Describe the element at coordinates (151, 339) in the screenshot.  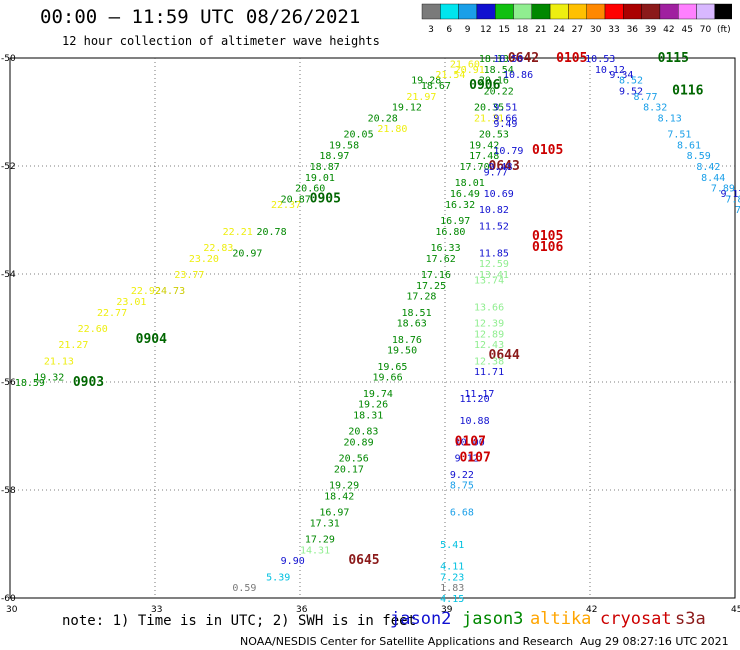
I see `time-label: 0904` at that location.